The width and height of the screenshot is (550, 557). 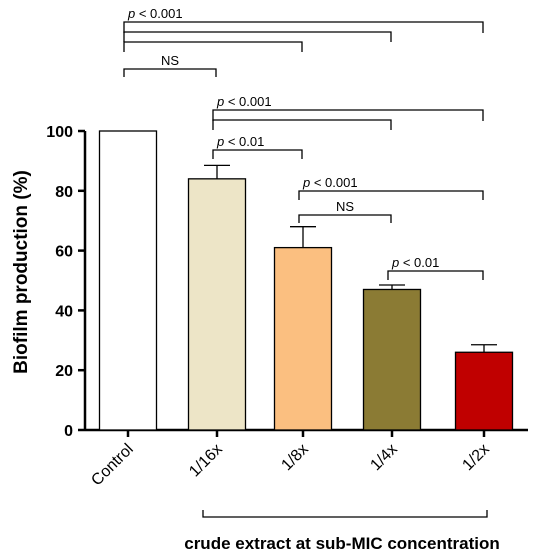 I want to click on y-tick-label: 20, so click(x=64, y=371).